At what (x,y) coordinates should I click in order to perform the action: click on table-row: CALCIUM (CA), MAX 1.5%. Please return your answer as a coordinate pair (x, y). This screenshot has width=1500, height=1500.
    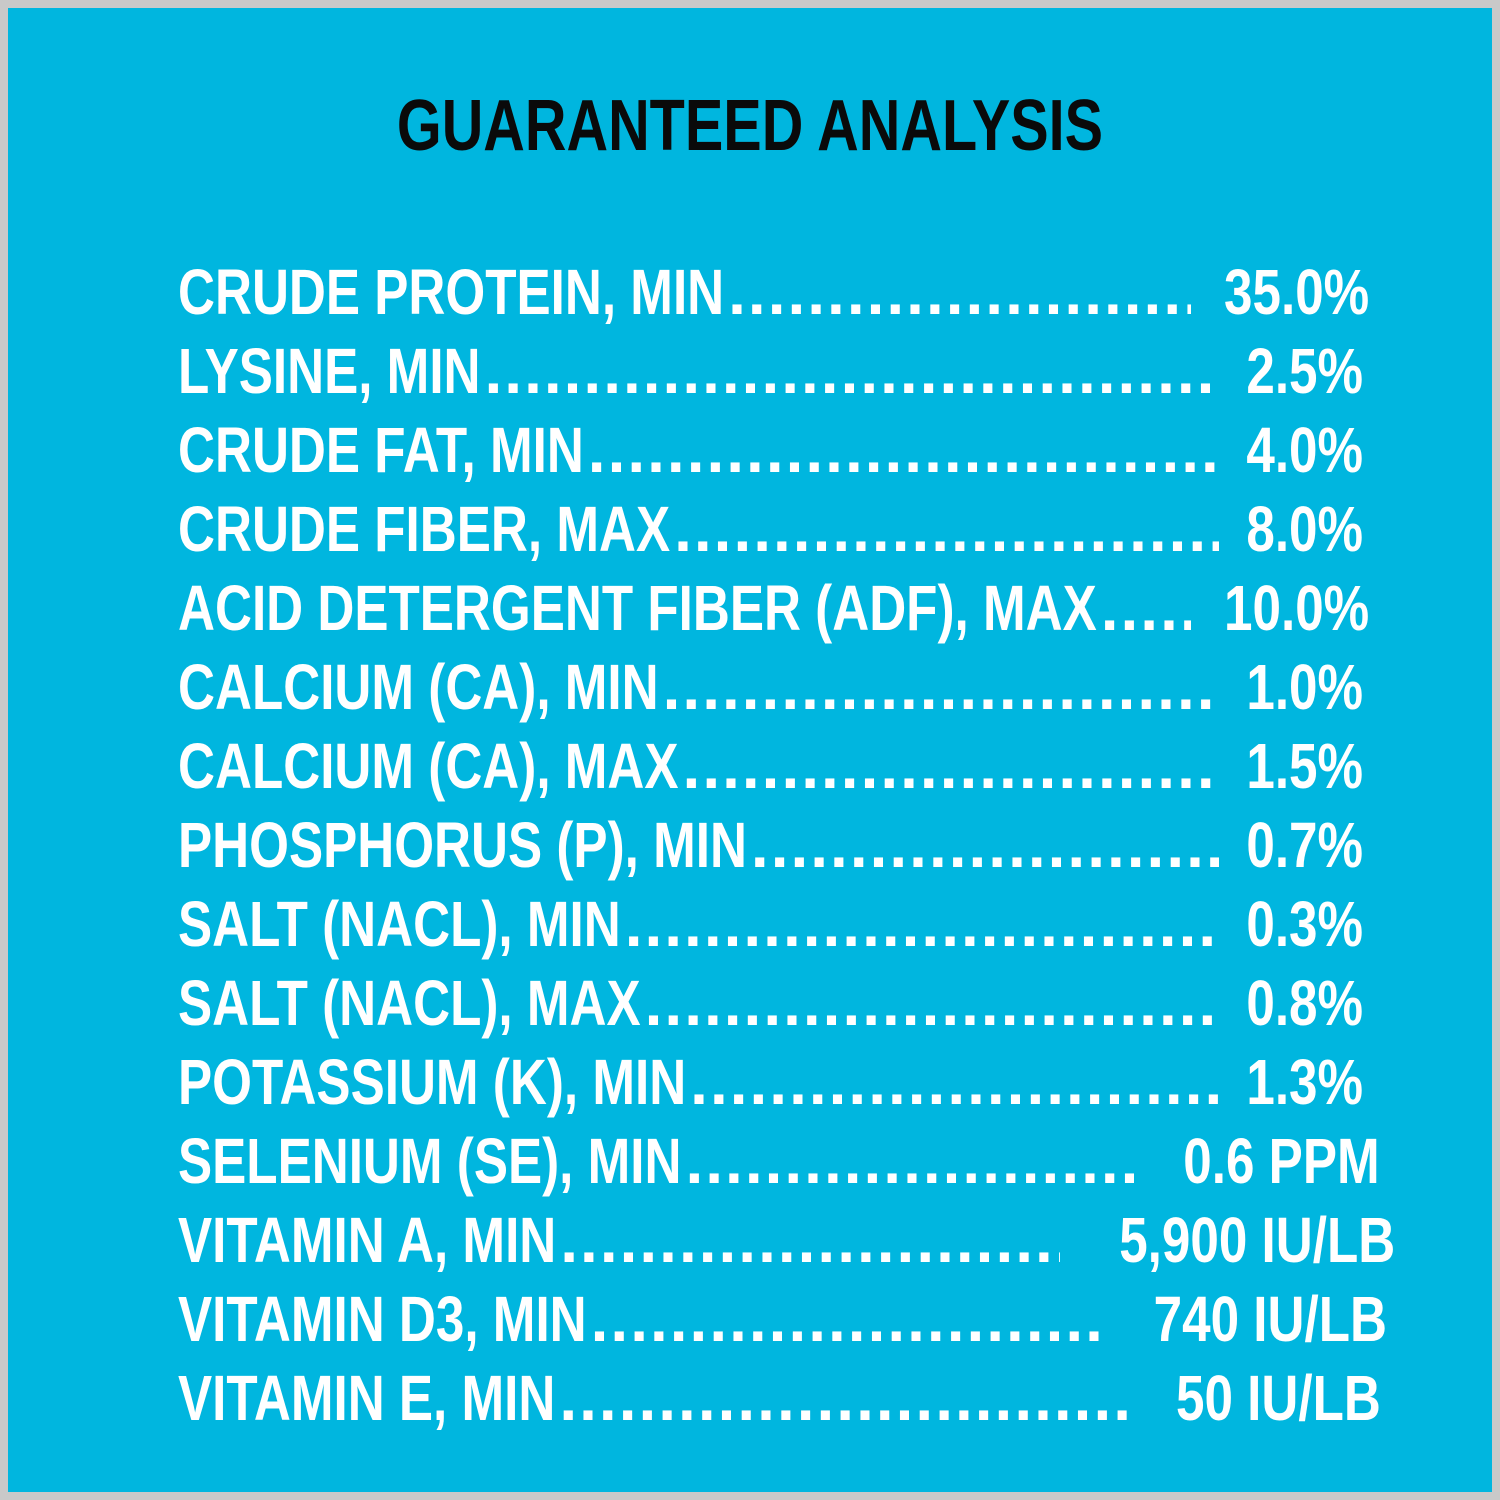
    Looking at the image, I should click on (771, 766).